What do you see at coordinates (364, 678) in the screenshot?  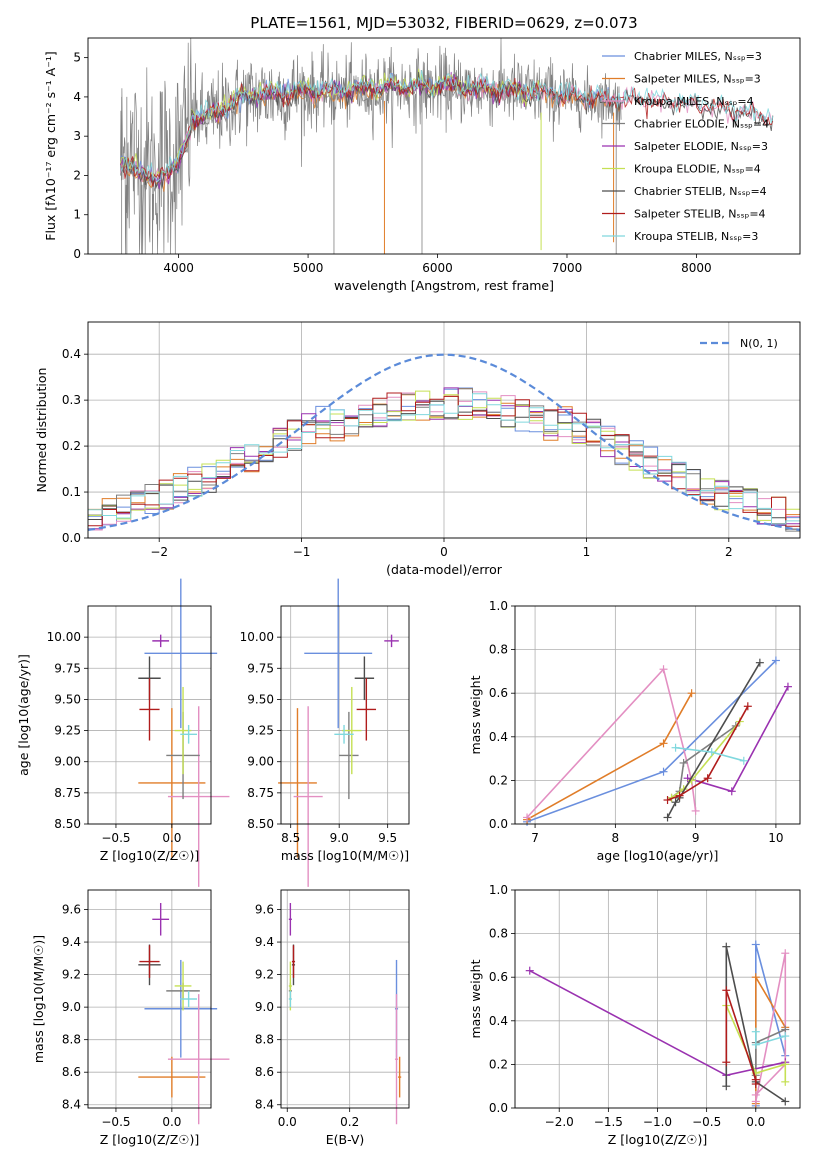 I see `errorbar-chabrier-stelib` at bounding box center [364, 678].